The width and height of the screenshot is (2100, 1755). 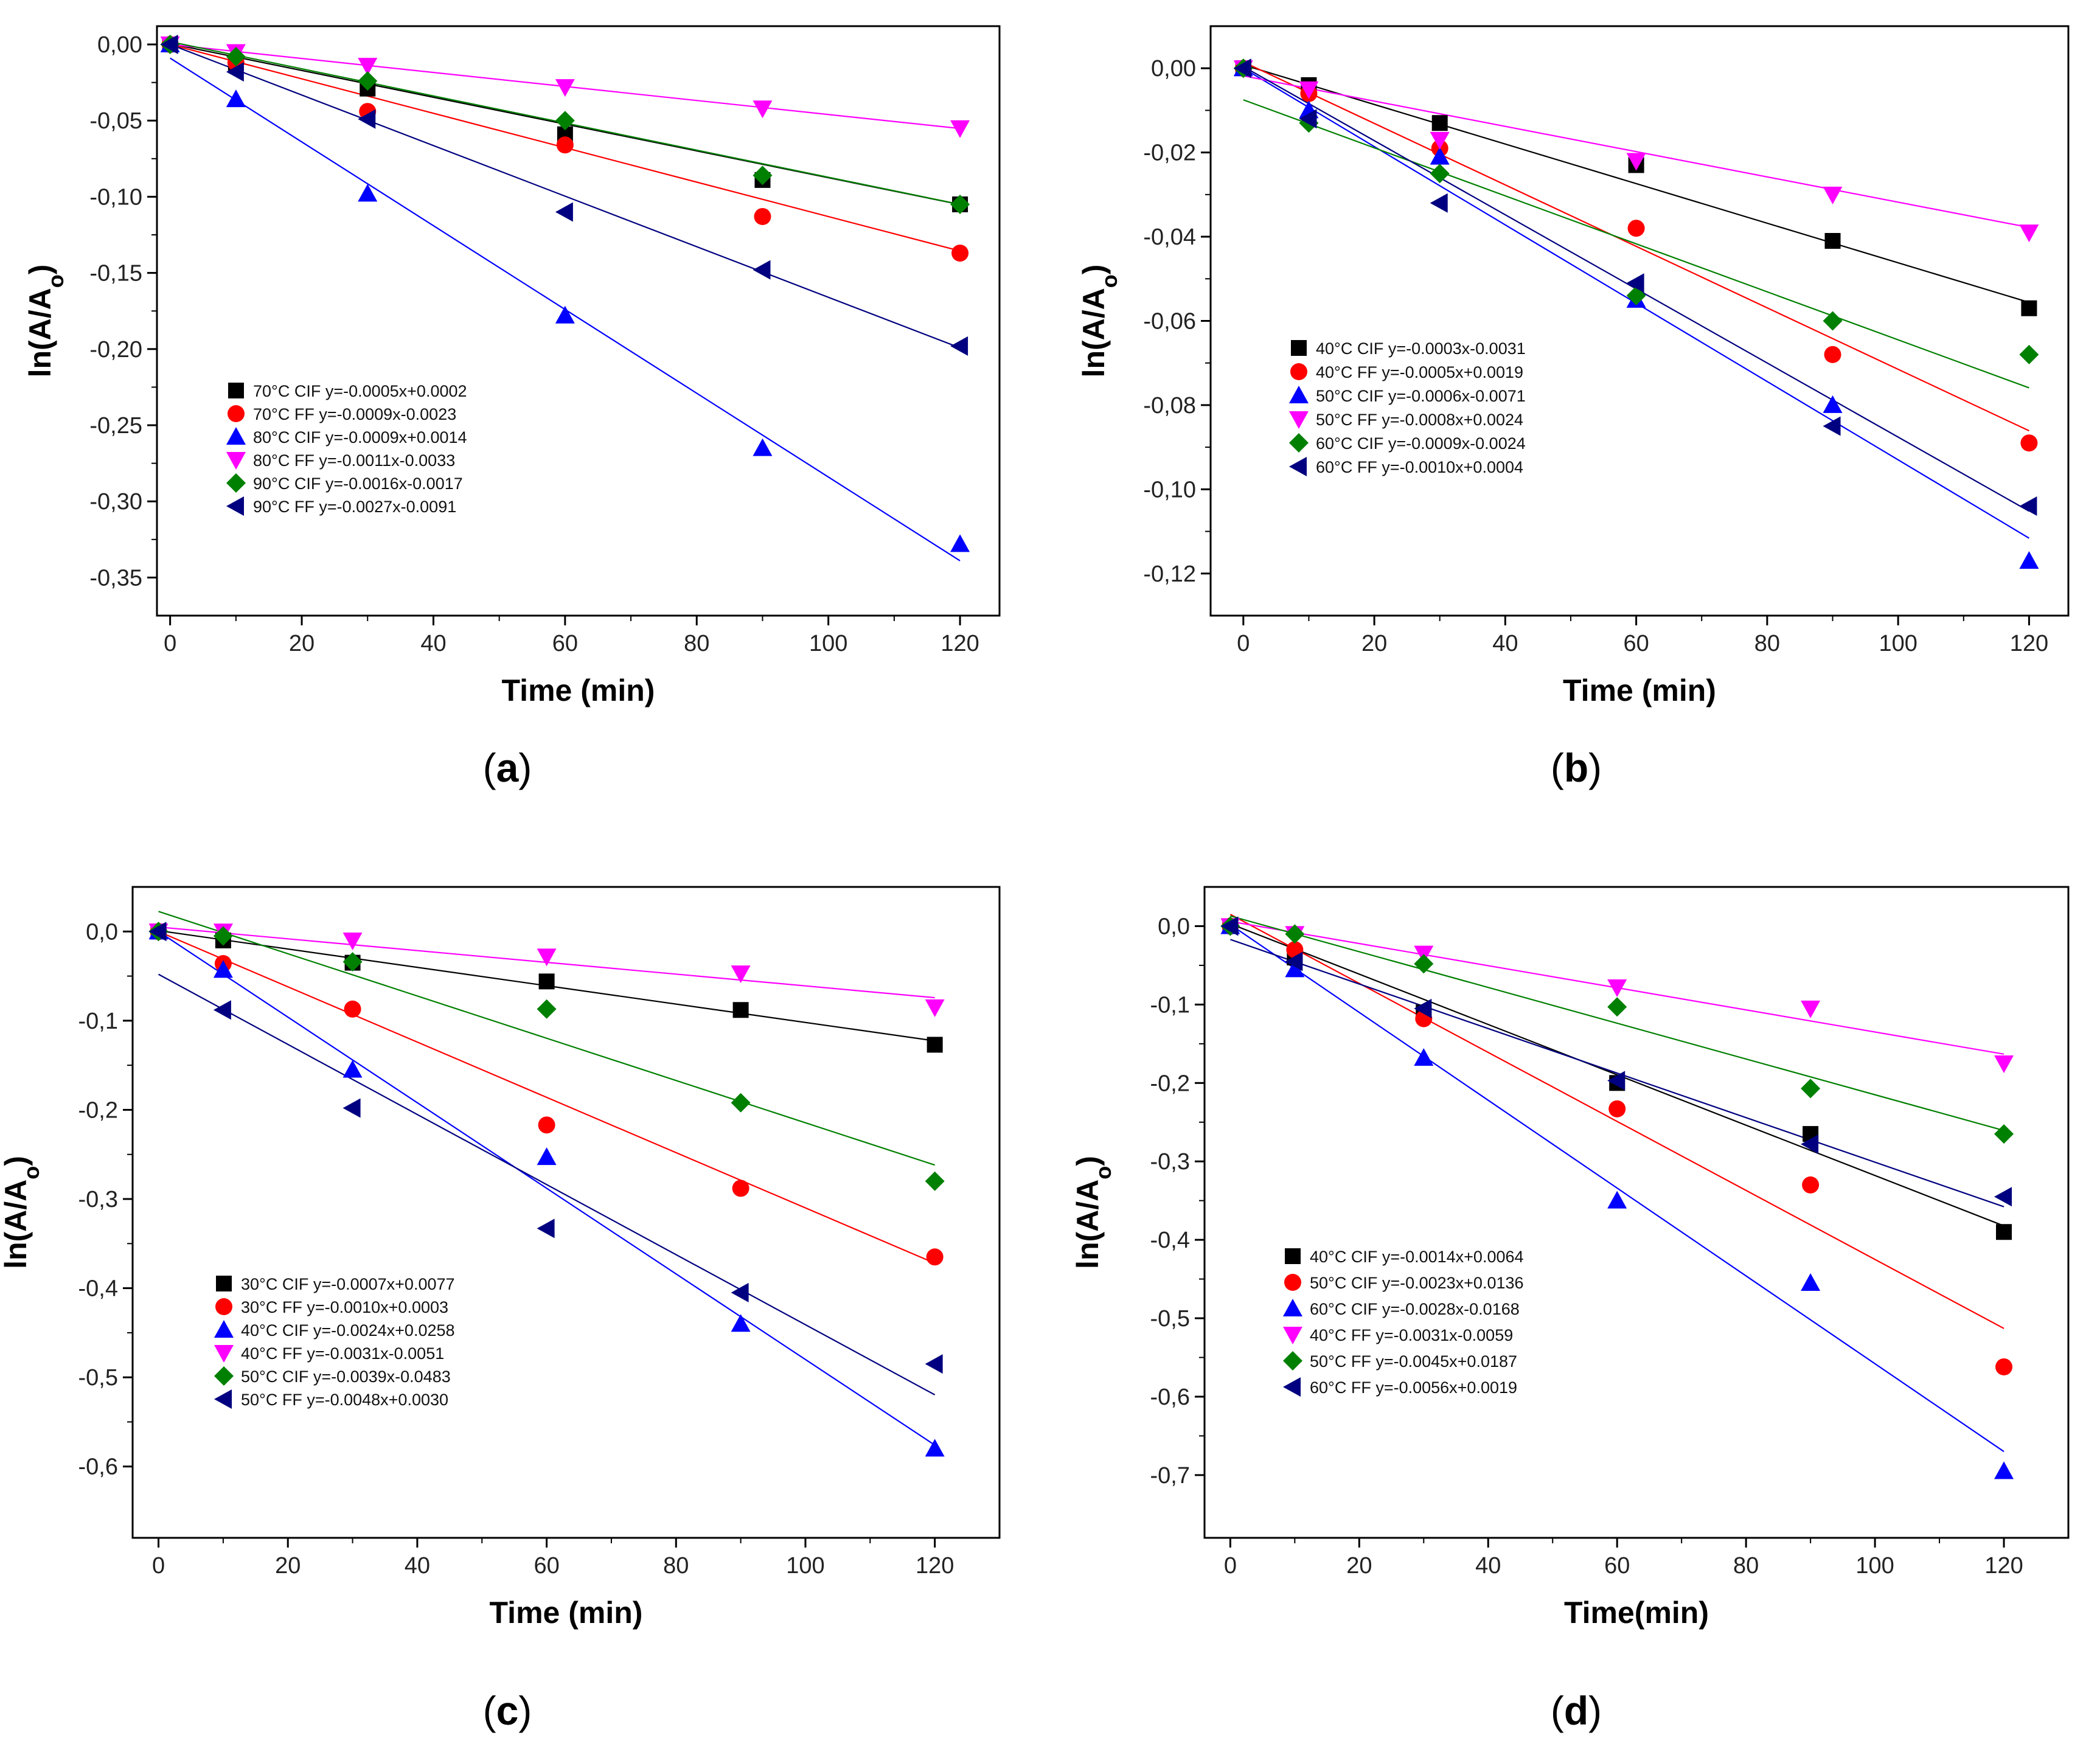 I want to click on panel-caption: (b), so click(x=1576, y=767).